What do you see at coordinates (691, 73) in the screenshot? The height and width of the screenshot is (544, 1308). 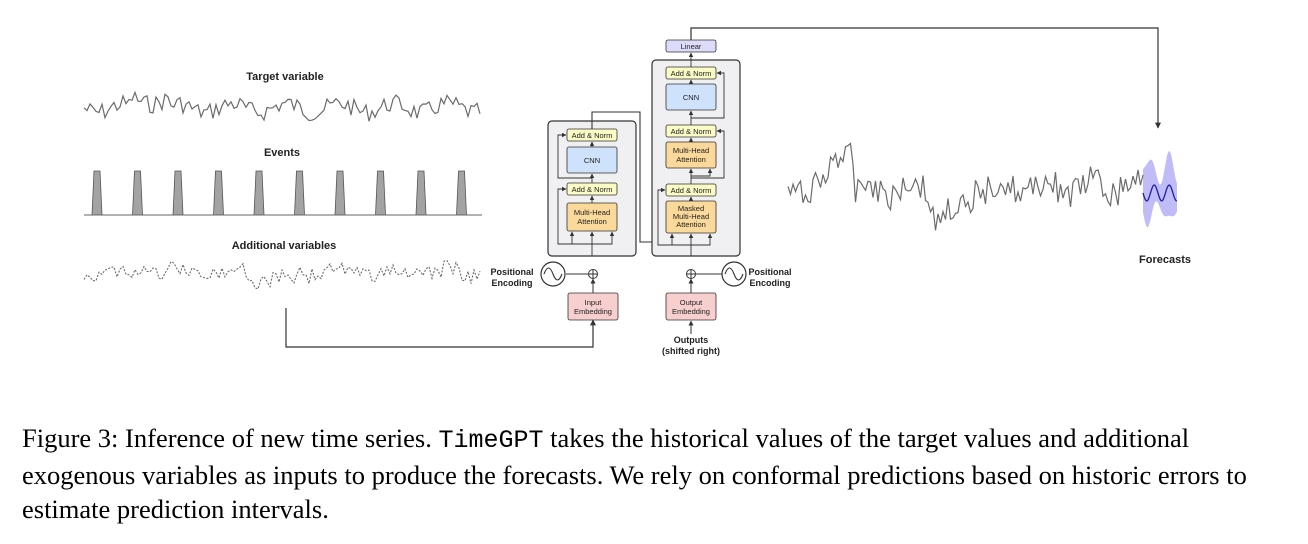 I see `decoder-add-norm-1-text: Add & Norm` at bounding box center [691, 73].